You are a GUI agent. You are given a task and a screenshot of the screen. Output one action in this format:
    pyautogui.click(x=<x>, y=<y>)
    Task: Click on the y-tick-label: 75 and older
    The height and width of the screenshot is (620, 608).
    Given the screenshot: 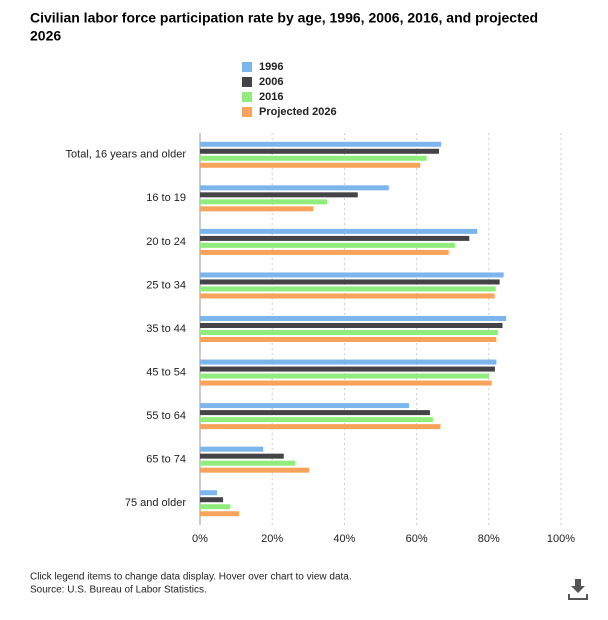 What is the action you would take?
    pyautogui.click(x=155, y=503)
    